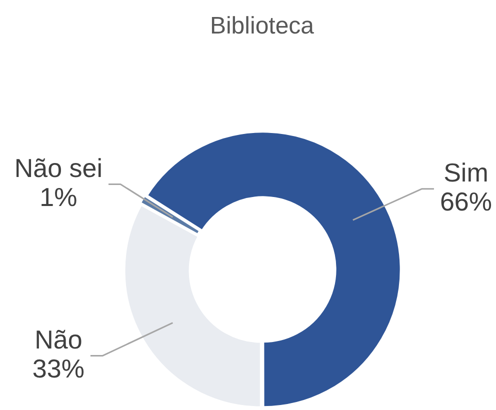 Image resolution: width=496 pixels, height=410 pixels. What do you see at coordinates (466, 172) in the screenshot?
I see `slice-label: Sim` at bounding box center [466, 172].